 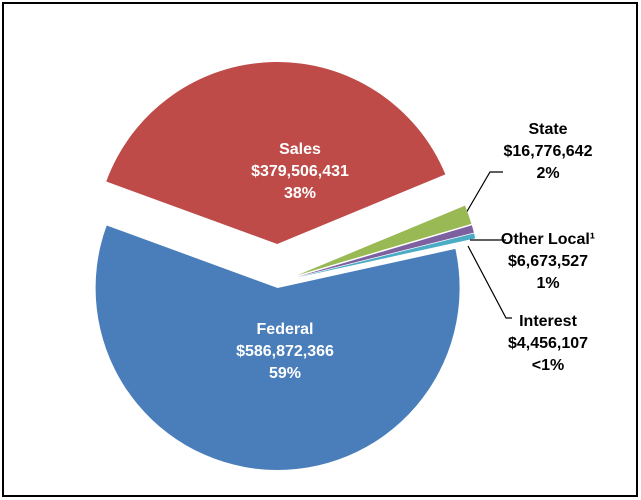 What do you see at coordinates (300, 193) in the screenshot?
I see `slice-percent-label: 38%` at bounding box center [300, 193].